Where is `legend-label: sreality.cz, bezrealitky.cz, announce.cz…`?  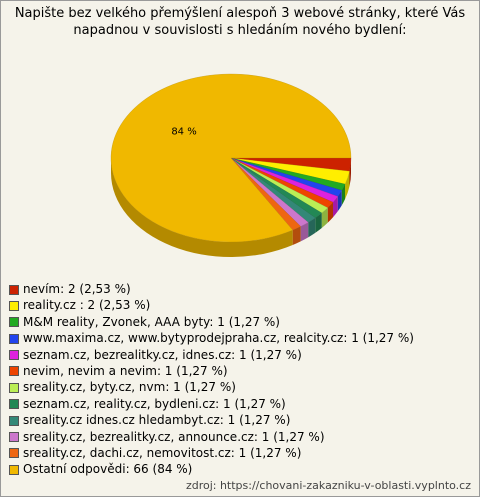
legend-label: sreality.cz, bezrealitky.cz, announce.cz… is located at coordinates (174, 436).